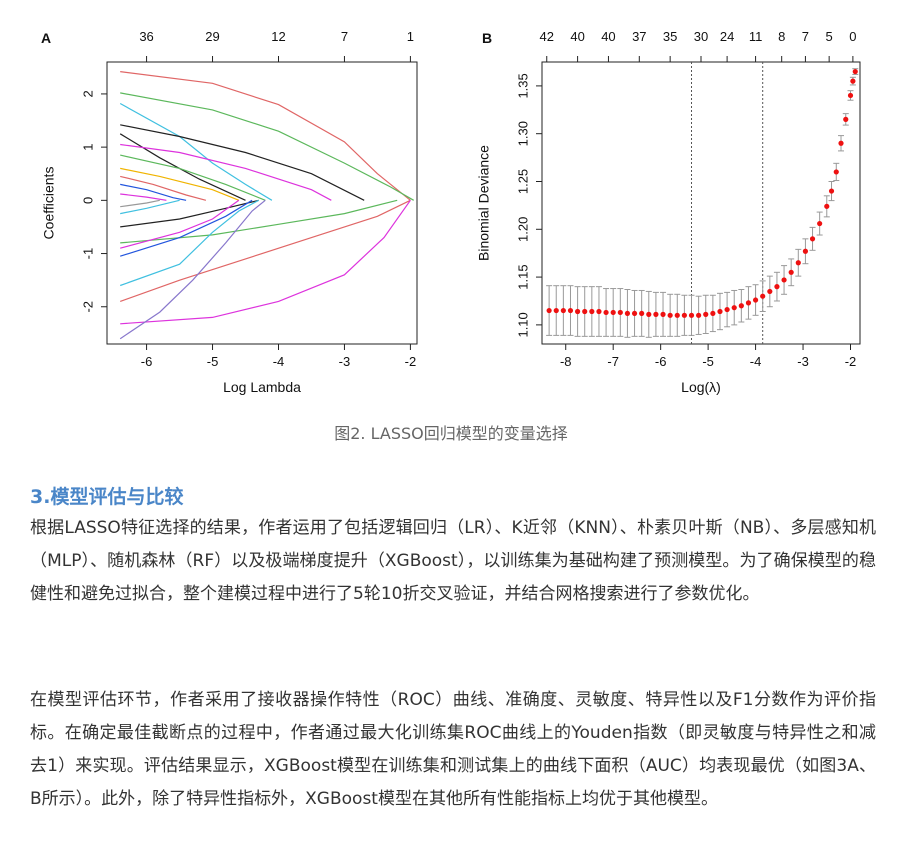  Describe the element at coordinates (278, 36) in the screenshot. I see `top-tick-label: 12` at that location.